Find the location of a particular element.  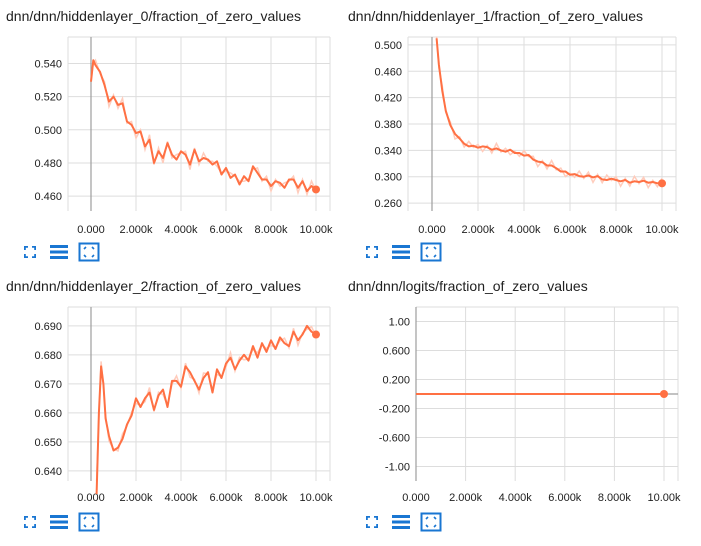

y-tick-label: 0.260 is located at coordinates (388, 204).